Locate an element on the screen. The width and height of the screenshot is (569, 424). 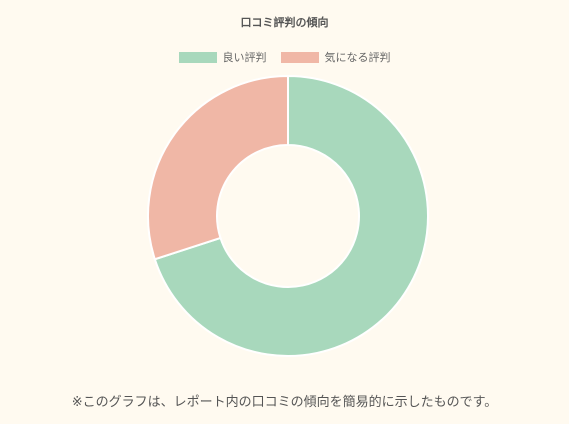
slice-concern is located at coordinates (218, 167).